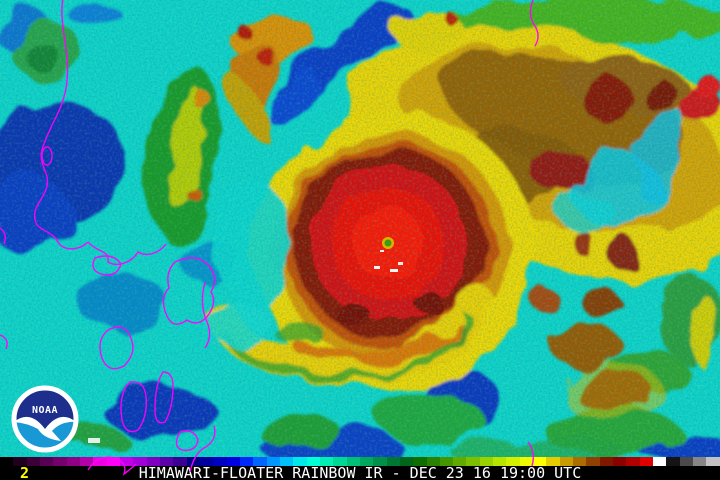 The width and height of the screenshot is (720, 480). Describe the element at coordinates (45, 419) in the screenshot. I see `noaa-logo-icon: NOAA` at that location.